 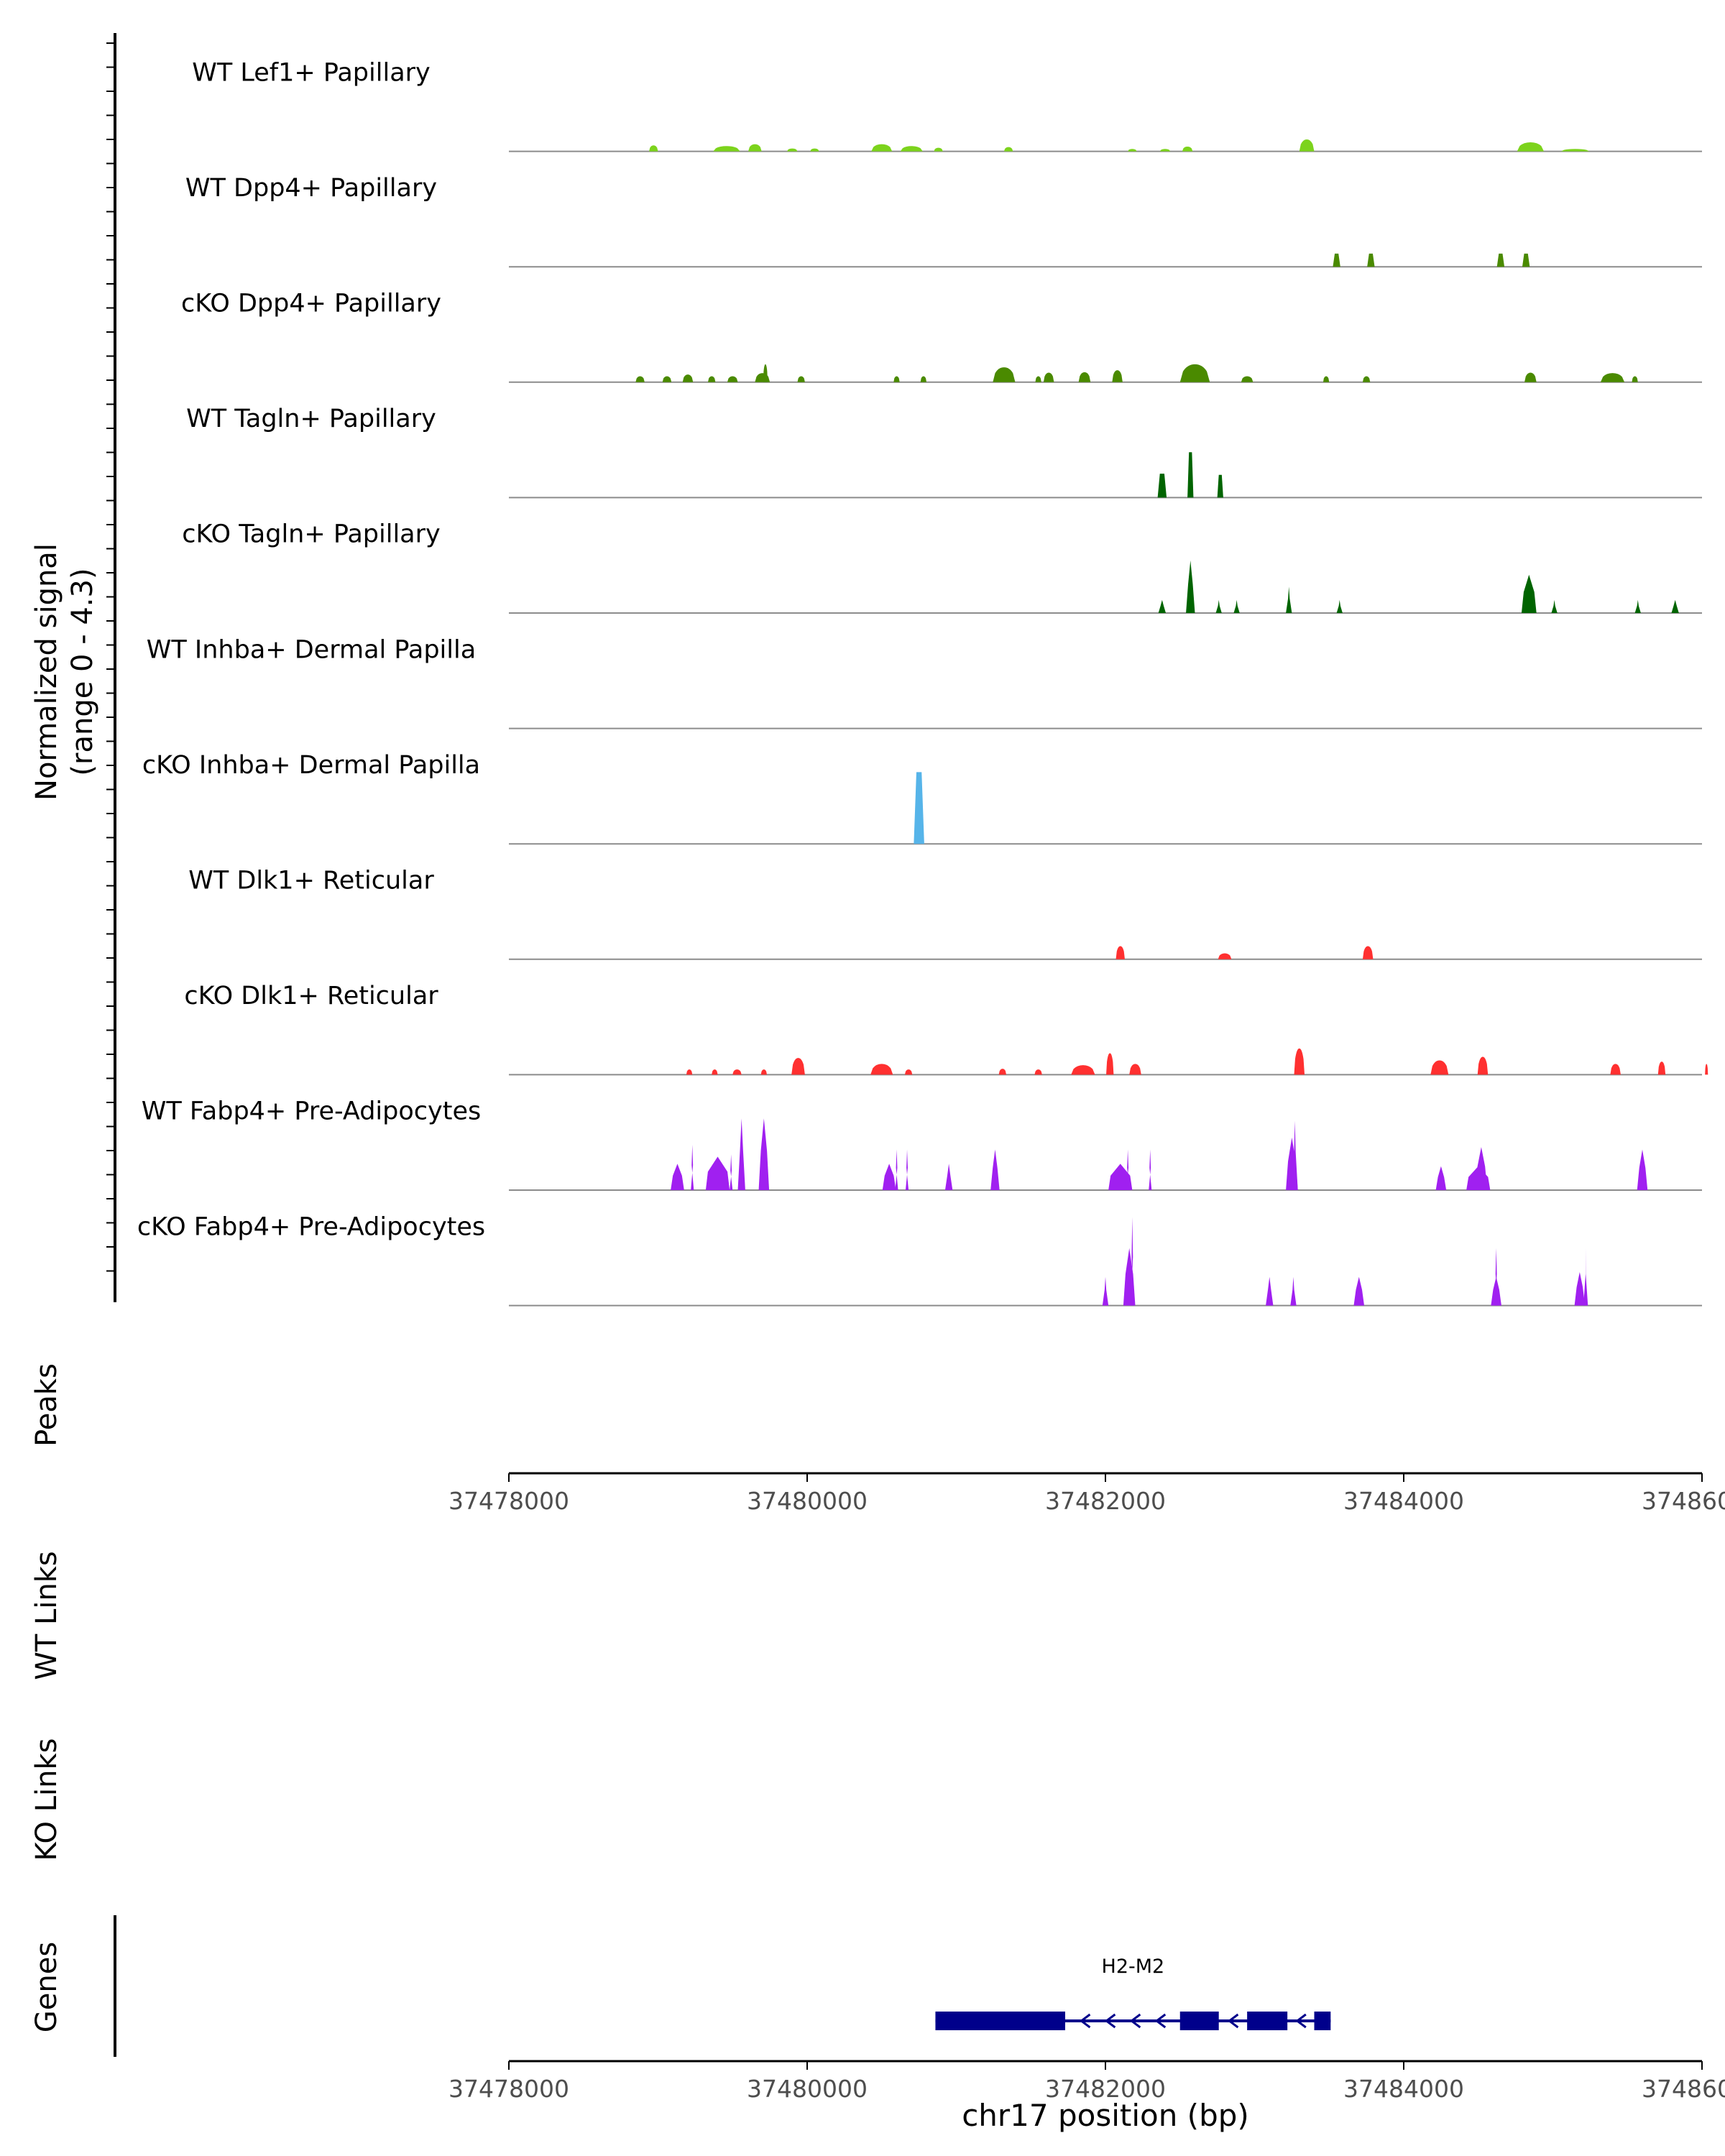 I want to click on track-label: WT Dpp4+ Papillary, so click(x=311, y=189).